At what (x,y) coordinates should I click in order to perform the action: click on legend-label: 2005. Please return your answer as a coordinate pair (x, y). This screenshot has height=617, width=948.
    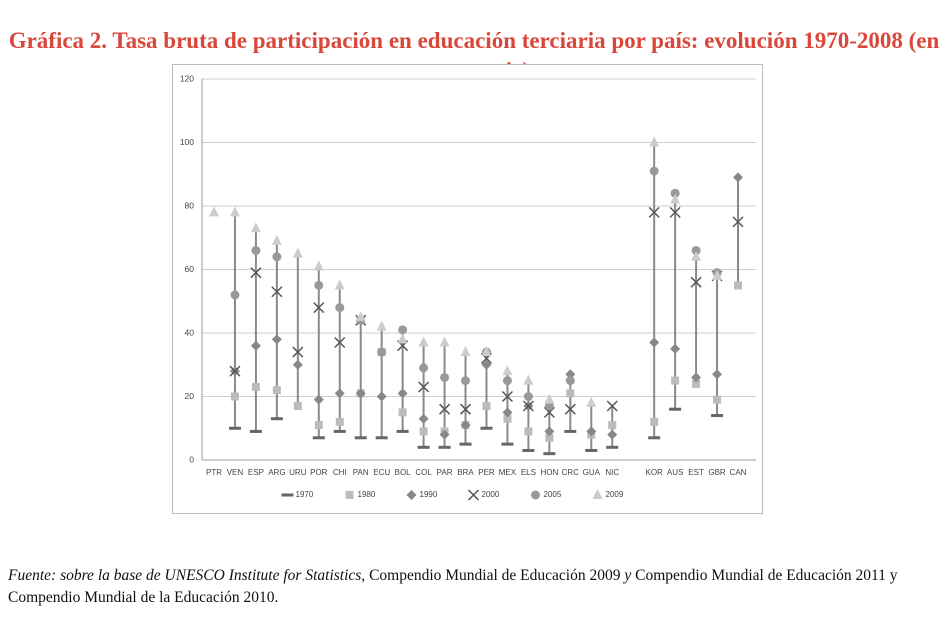
    Looking at the image, I should click on (553, 494).